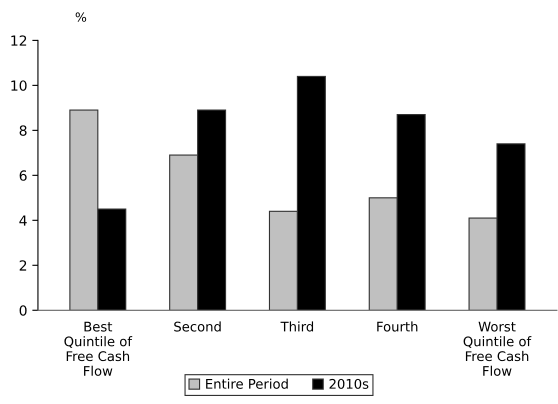 The height and width of the screenshot is (404, 558). What do you see at coordinates (18, 40) in the screenshot?
I see `y-tick-label: 12` at bounding box center [18, 40].